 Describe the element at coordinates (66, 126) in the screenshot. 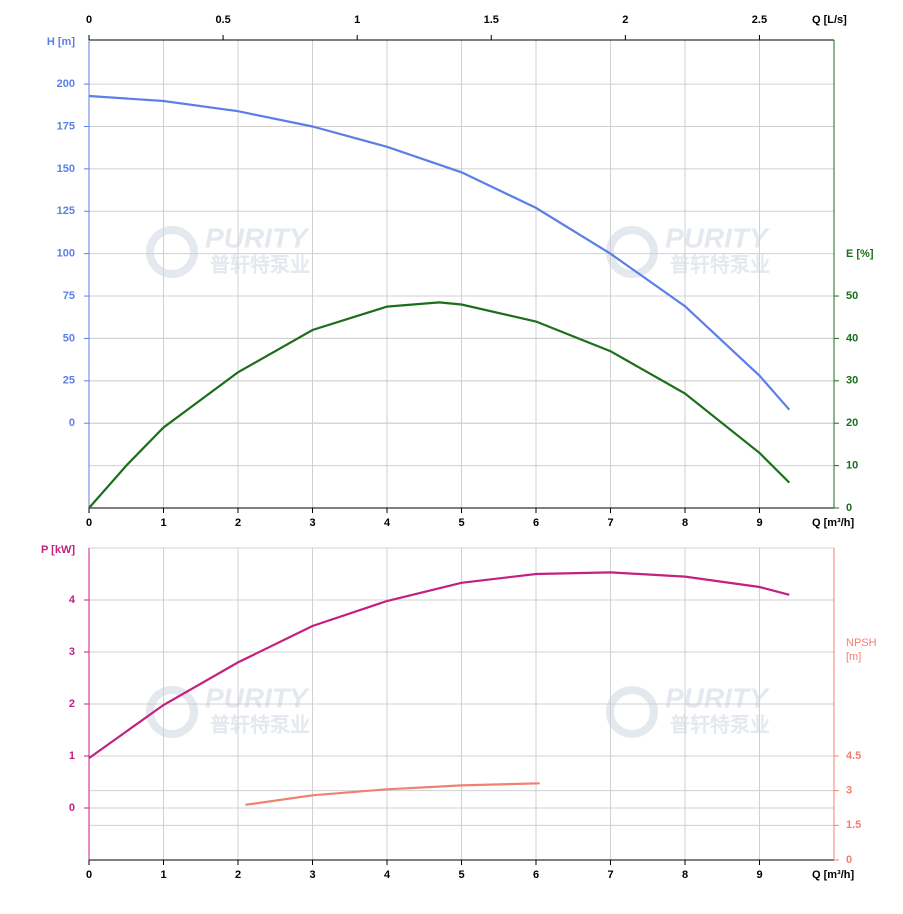

I see `y-tick-label: 175` at that location.